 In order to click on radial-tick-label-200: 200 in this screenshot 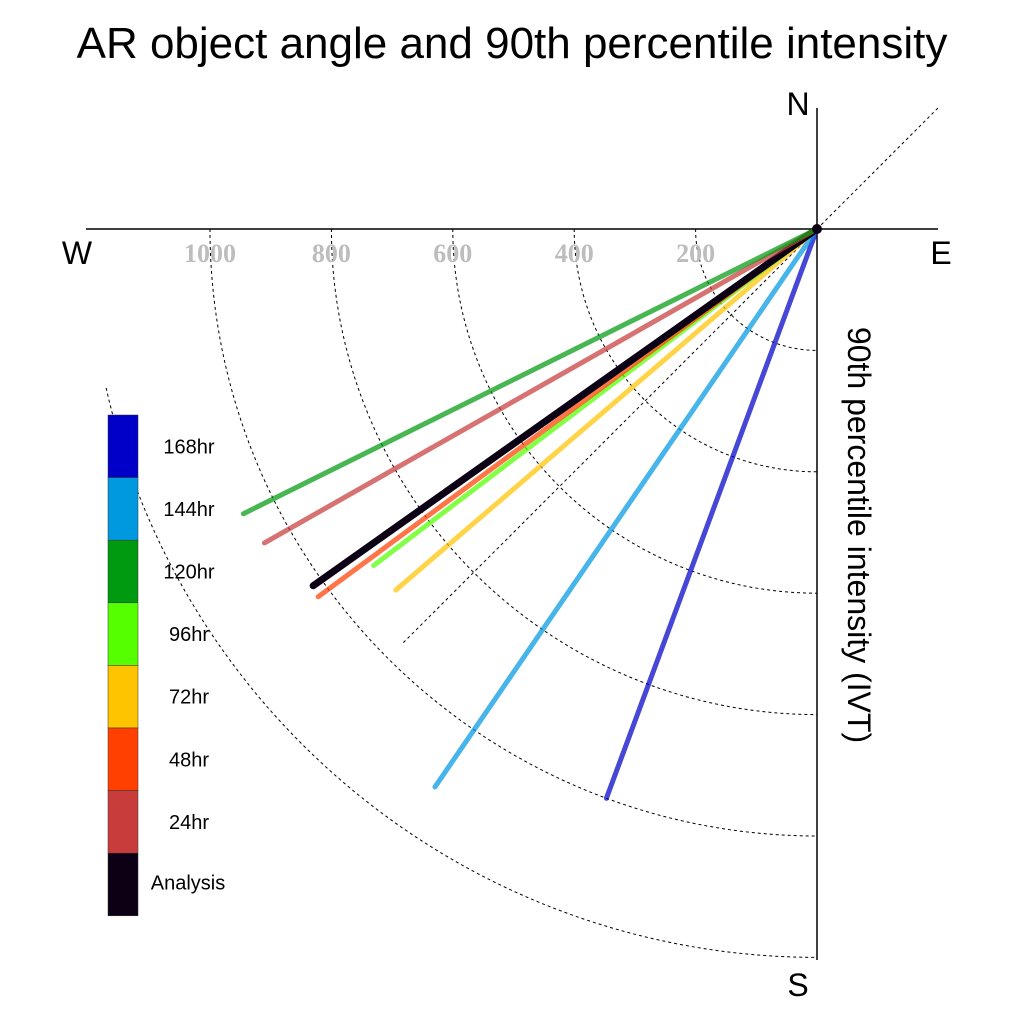, I will do `click(695, 253)`.